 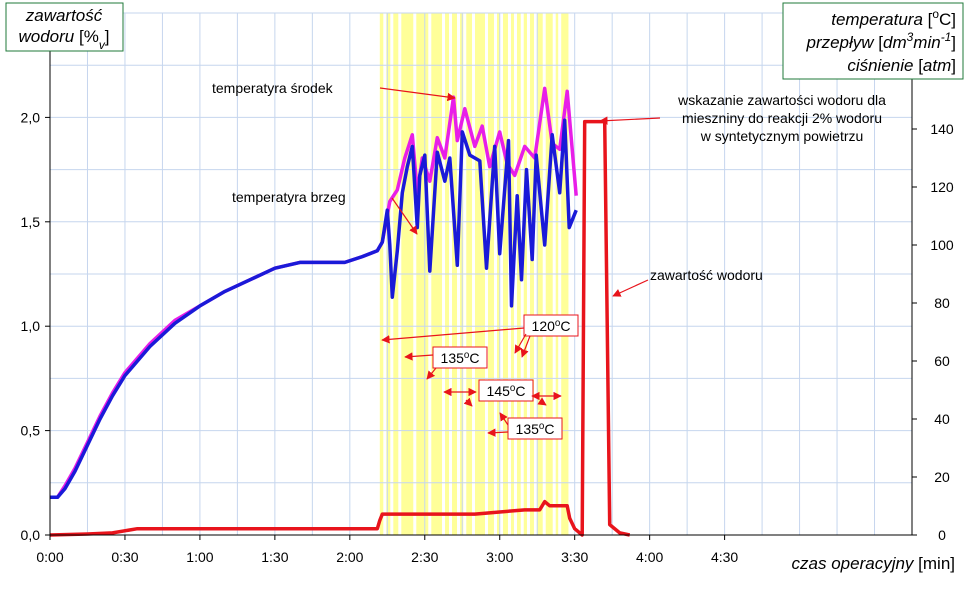 What do you see at coordinates (31, 535) in the screenshot?
I see `y-tick-label: 0,0` at bounding box center [31, 535].